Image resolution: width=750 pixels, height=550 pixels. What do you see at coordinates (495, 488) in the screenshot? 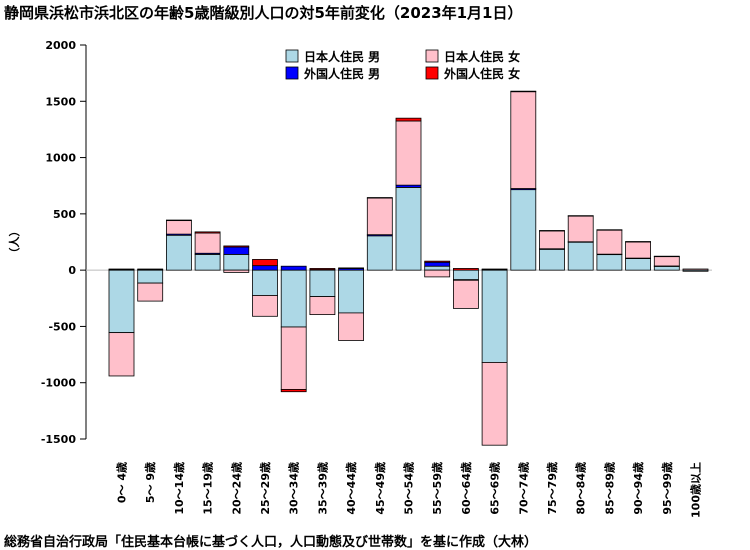
I see `x-tick-label: 65～69歳` at bounding box center [495, 488].